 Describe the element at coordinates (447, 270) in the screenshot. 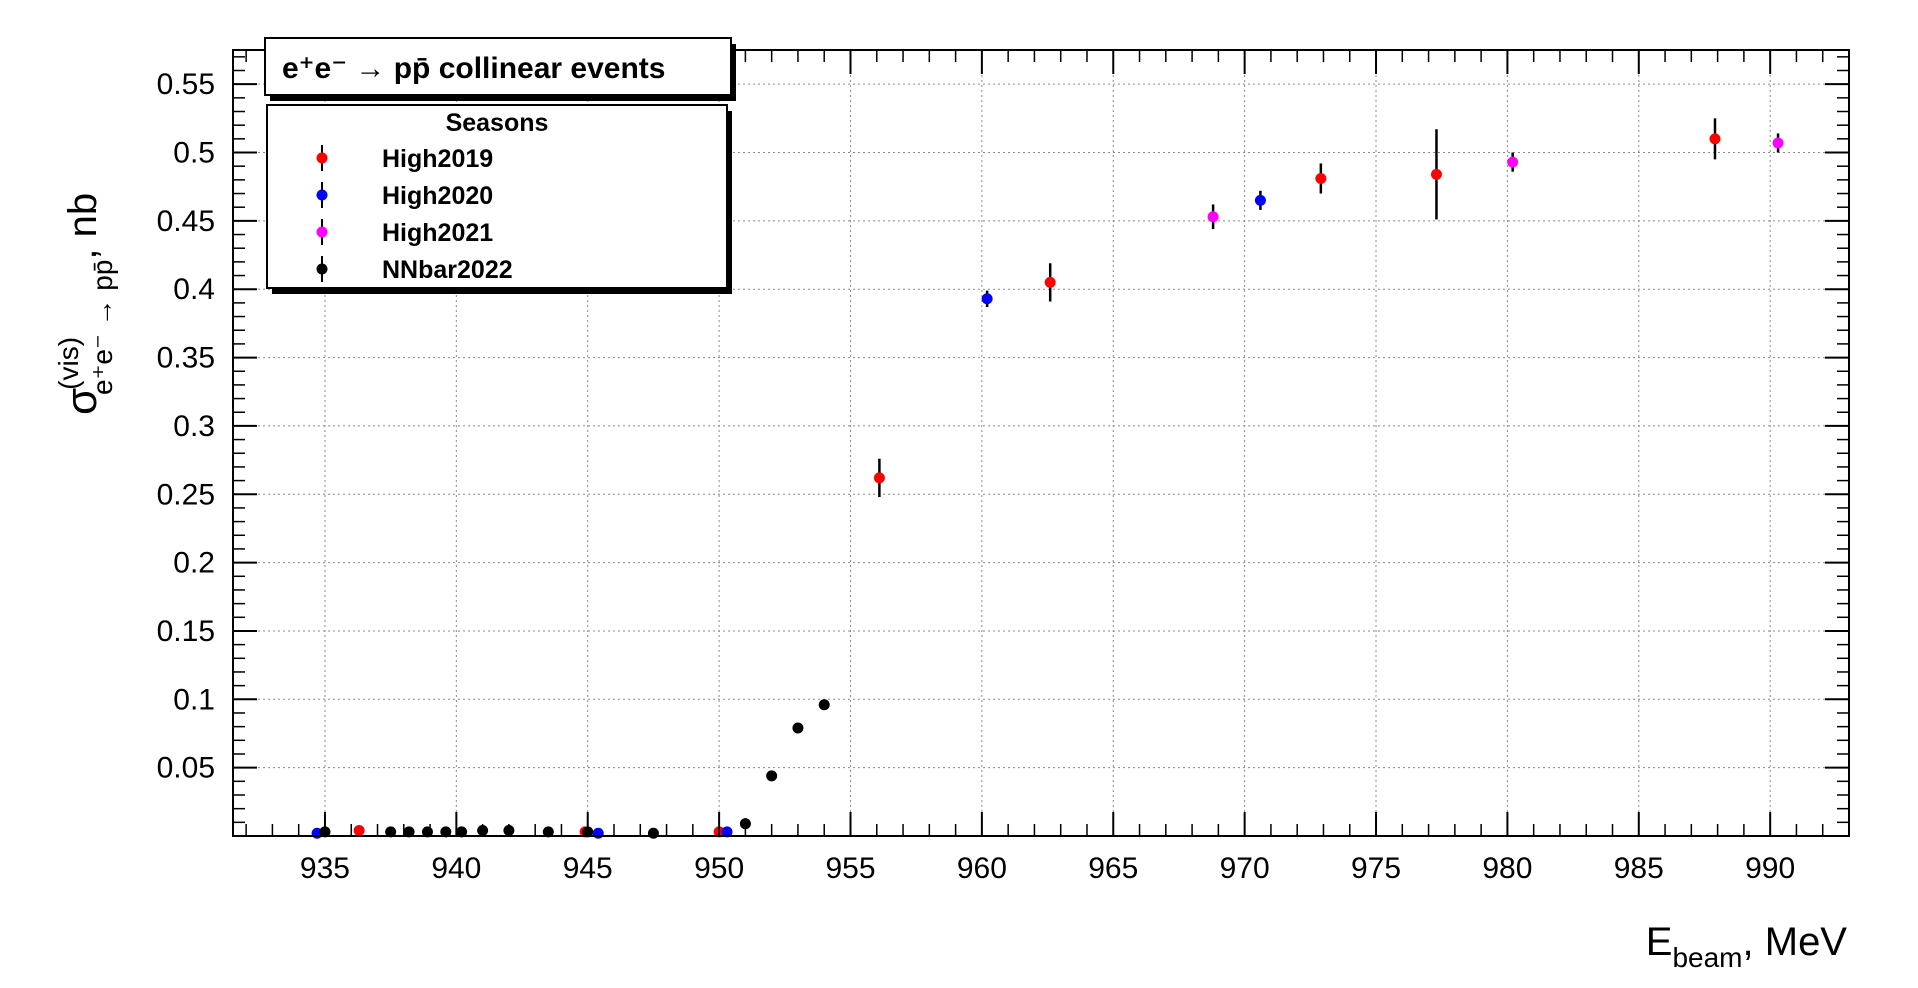

I see `legend-label: NNbar2022` at that location.